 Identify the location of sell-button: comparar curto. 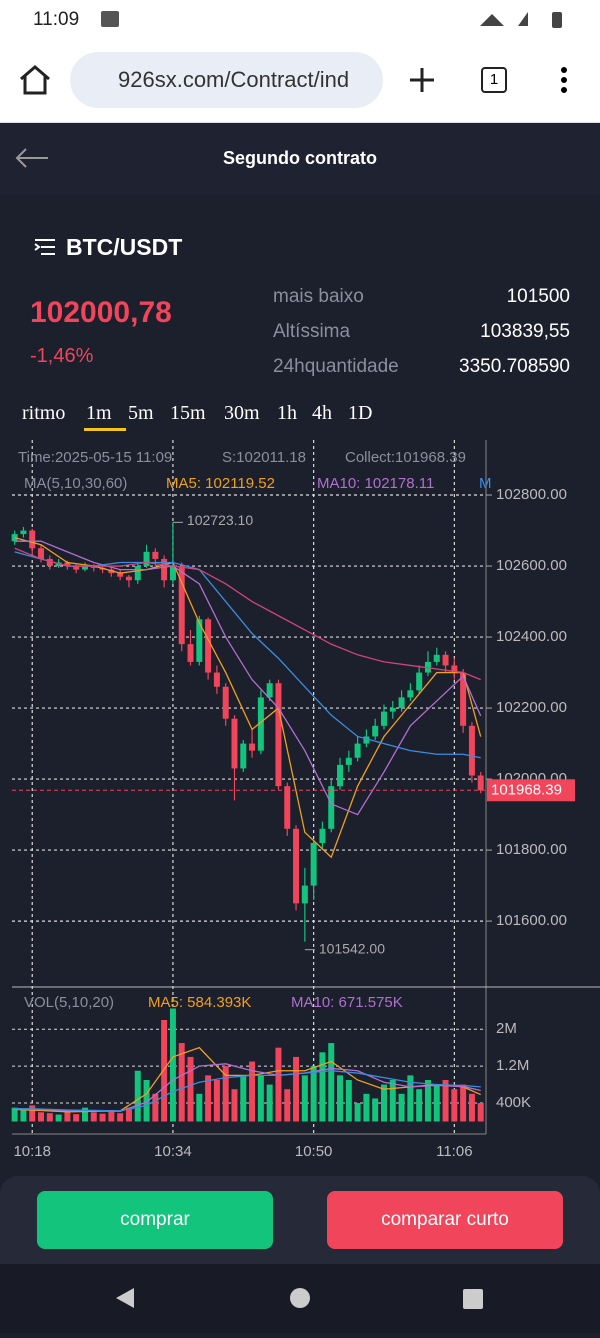
(445, 1220).